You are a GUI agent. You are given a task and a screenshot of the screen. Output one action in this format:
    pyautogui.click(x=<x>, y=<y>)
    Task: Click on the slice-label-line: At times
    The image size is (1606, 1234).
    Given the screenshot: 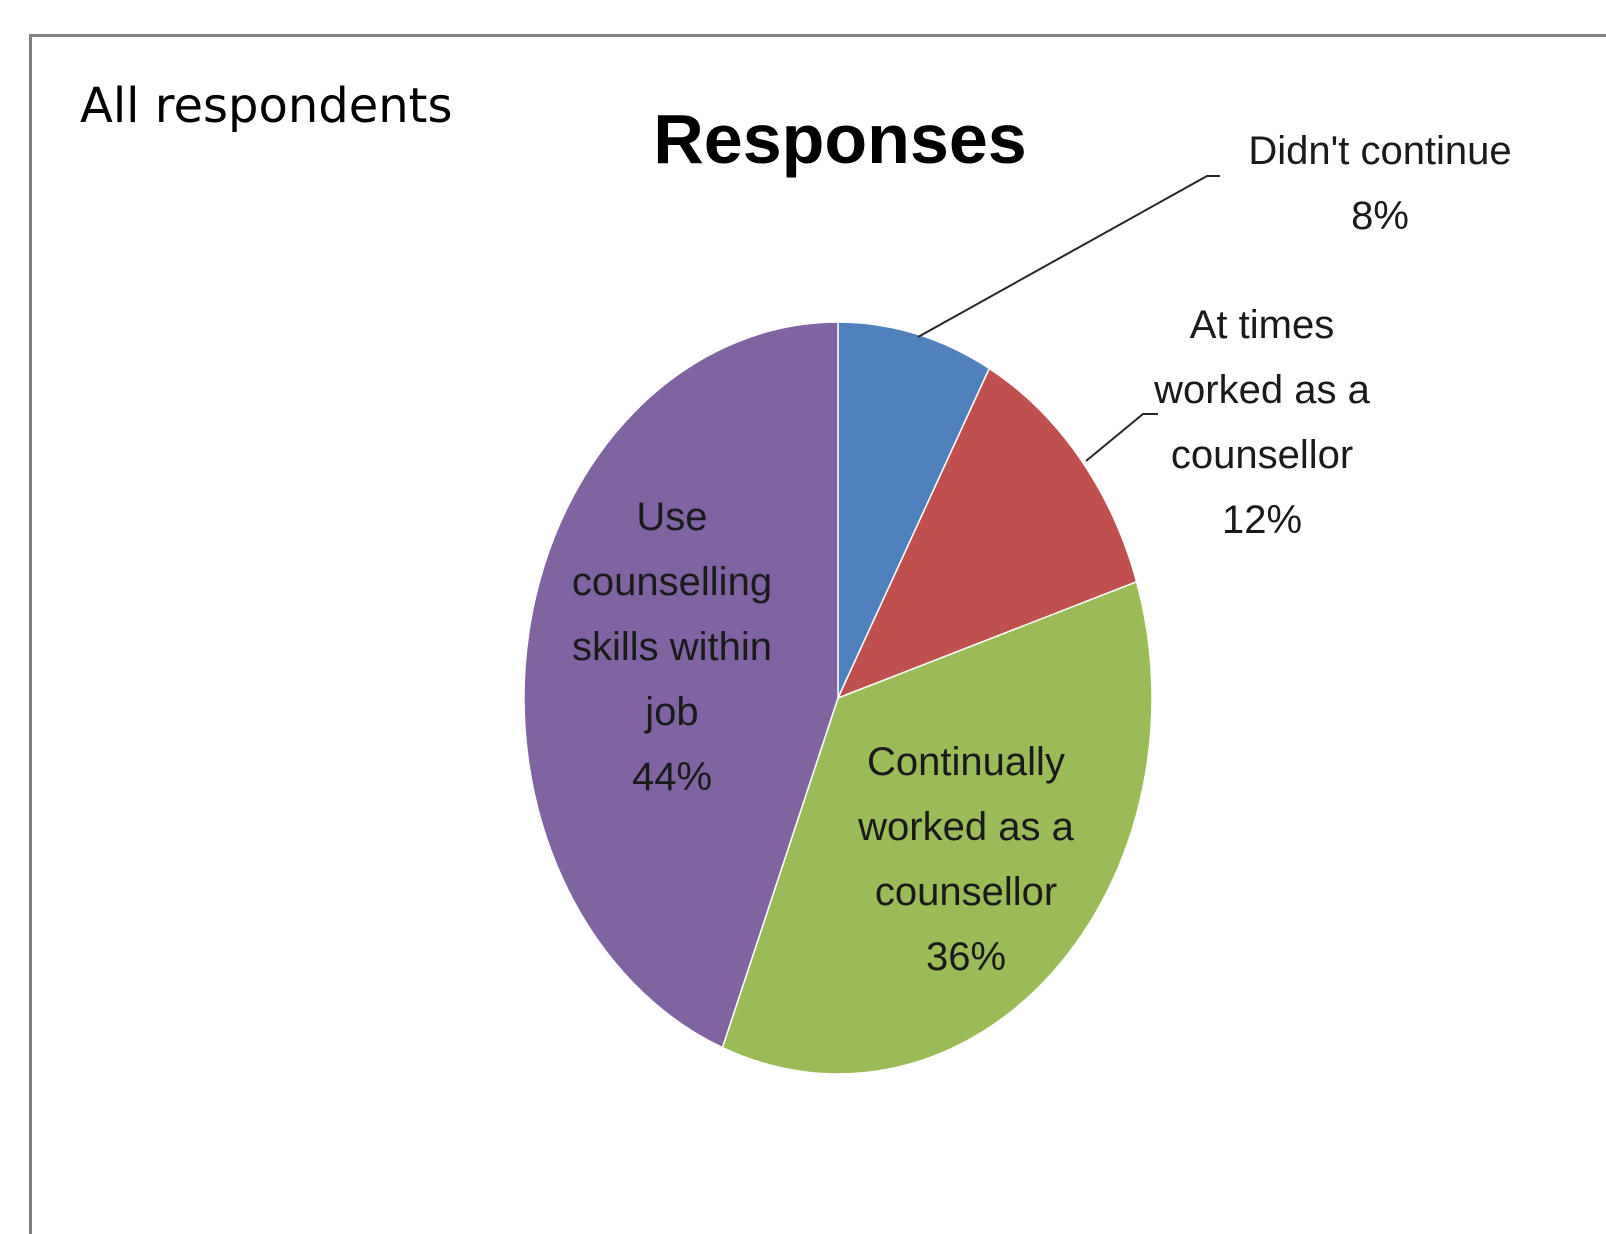 What is the action you would take?
    pyautogui.click(x=1262, y=325)
    